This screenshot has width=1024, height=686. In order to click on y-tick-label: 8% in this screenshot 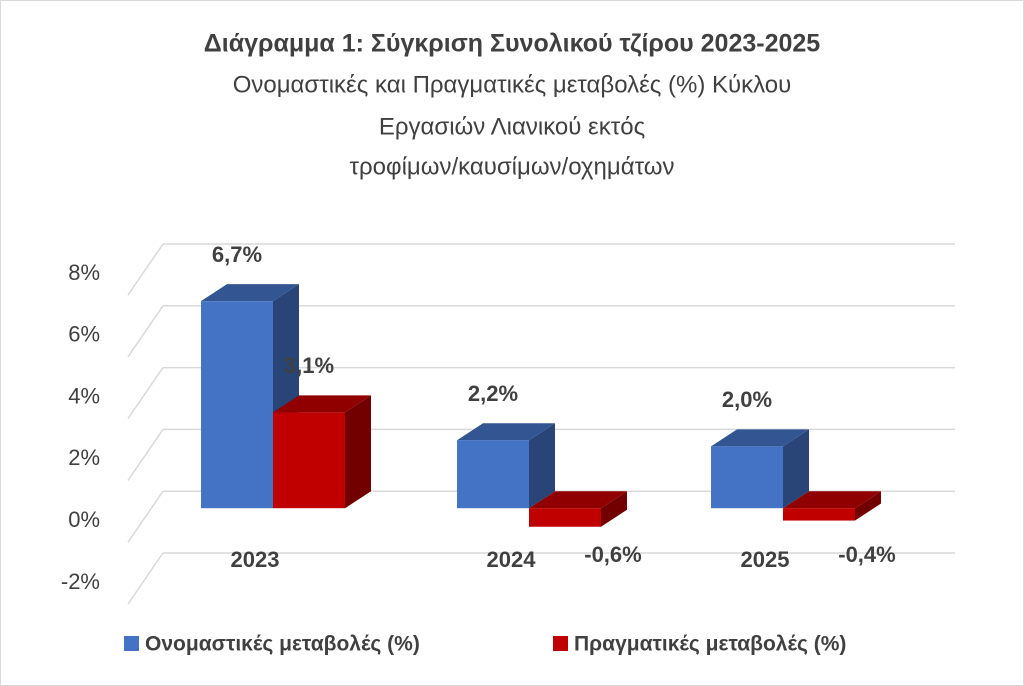, I will do `click(84, 272)`.